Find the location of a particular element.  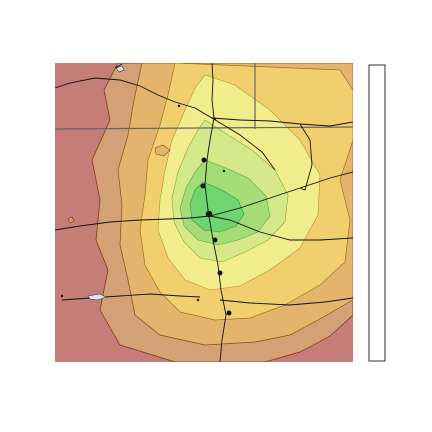

marker-longmont is located at coordinates (203, 186).